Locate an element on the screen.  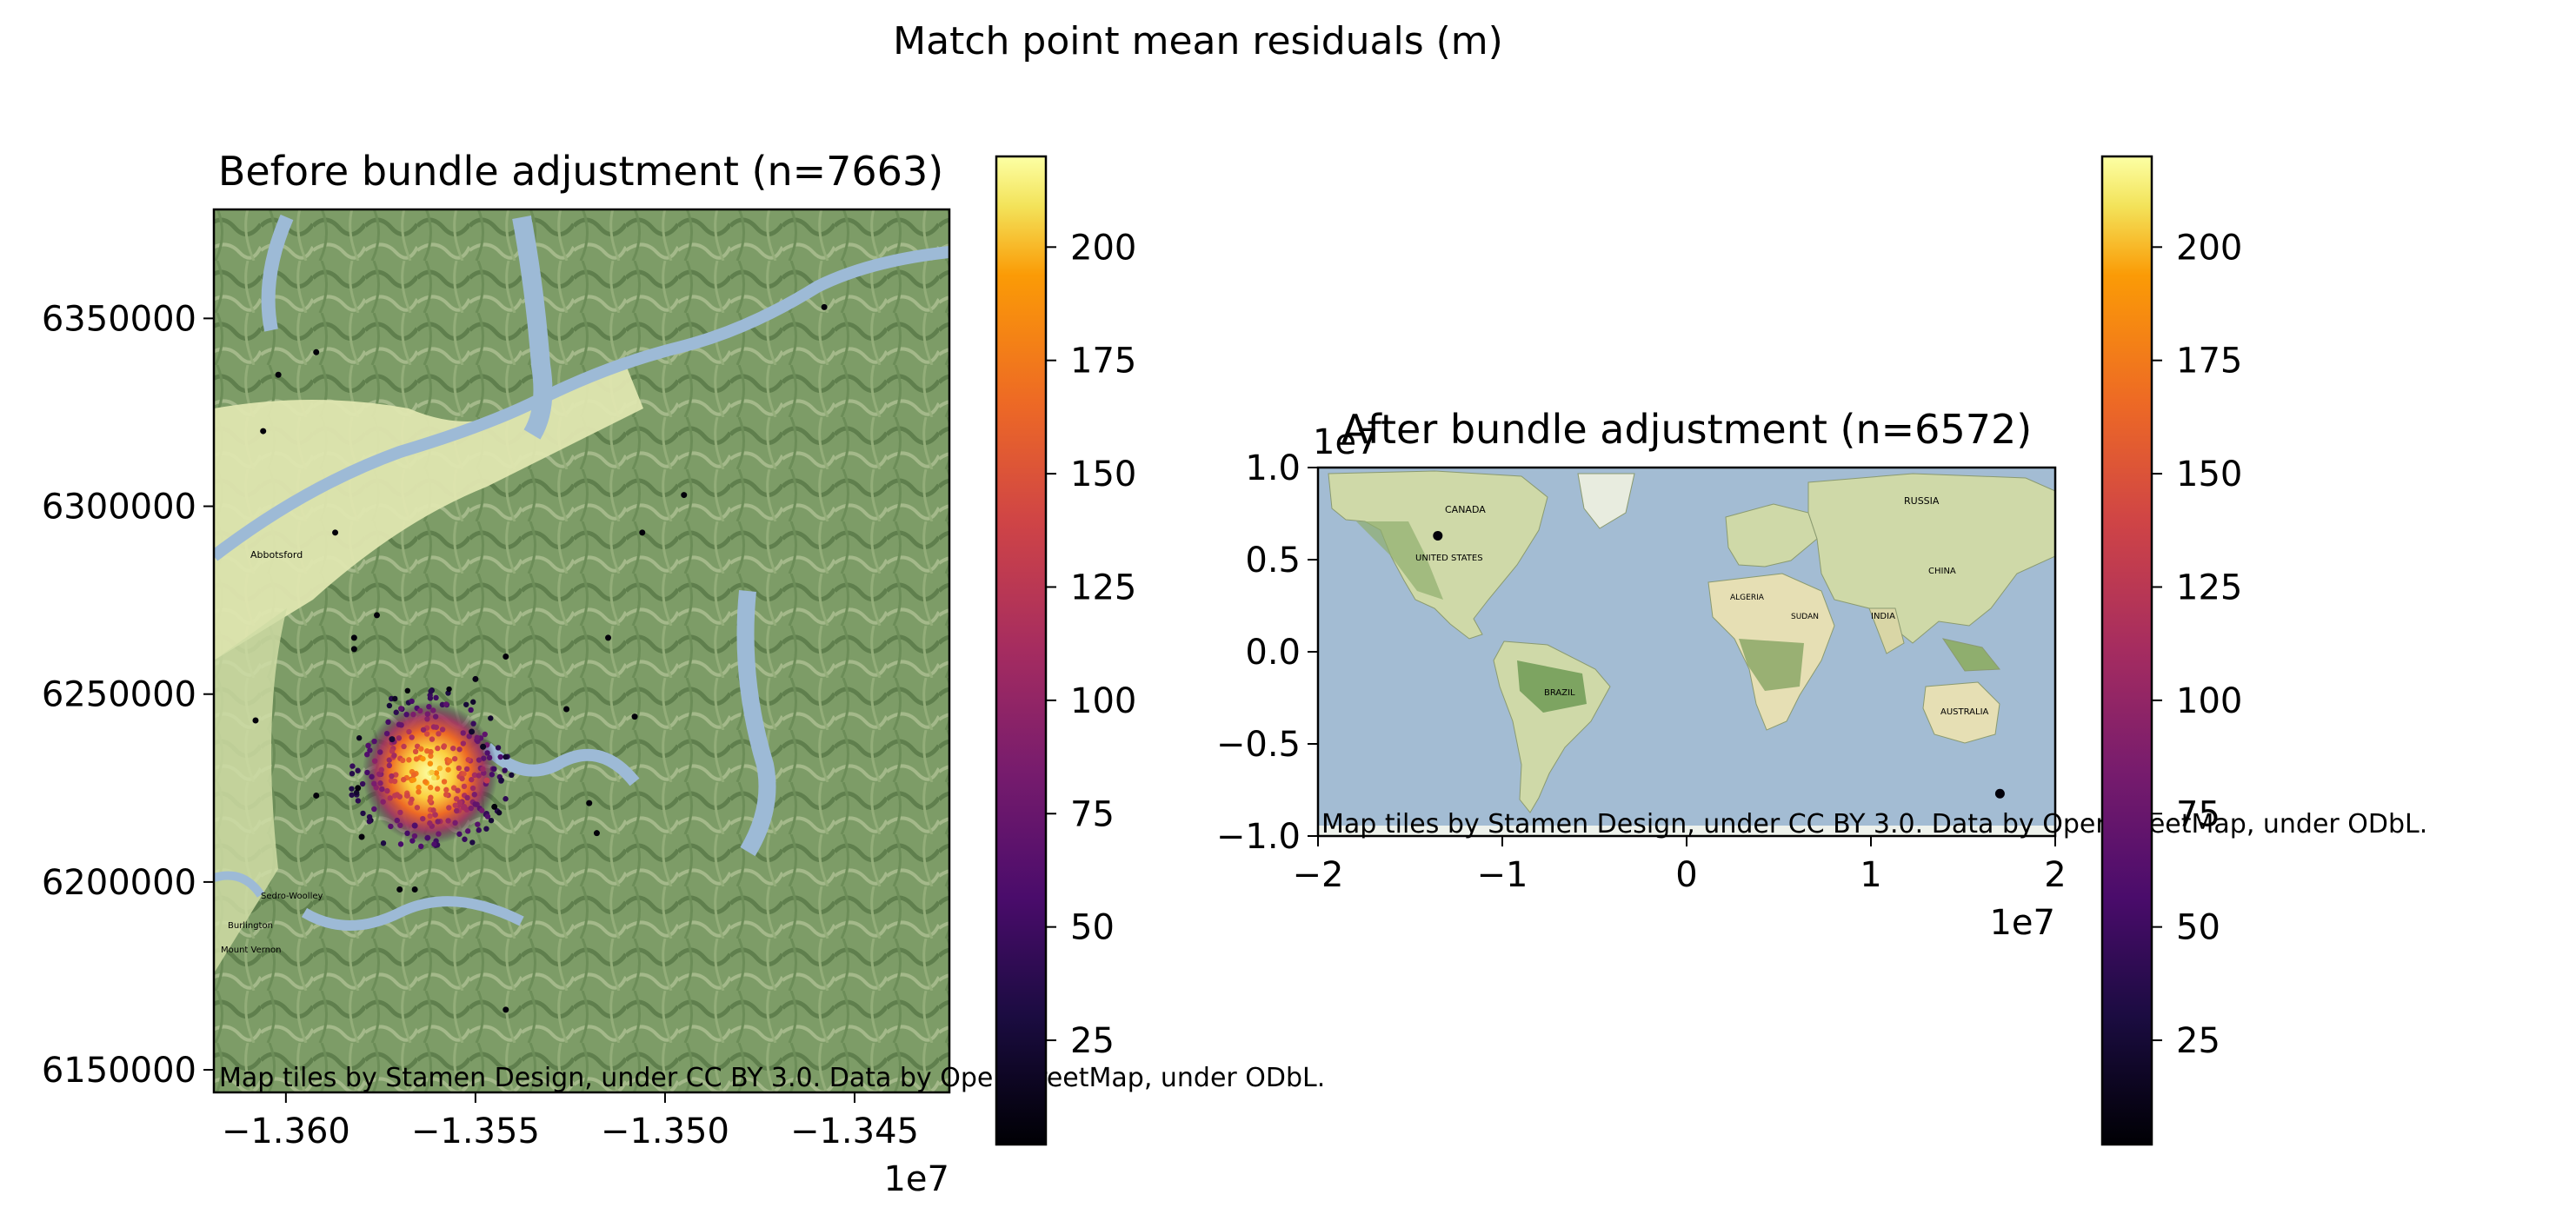
map-label-china: CHINA is located at coordinates (1942, 571).